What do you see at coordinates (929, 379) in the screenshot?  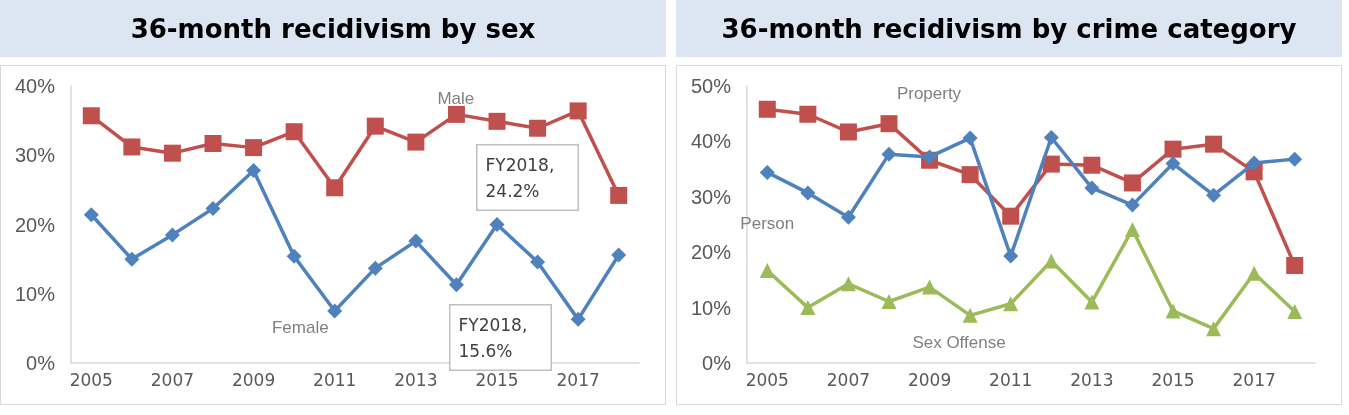 I see `x-tick-label: 2009` at bounding box center [929, 379].